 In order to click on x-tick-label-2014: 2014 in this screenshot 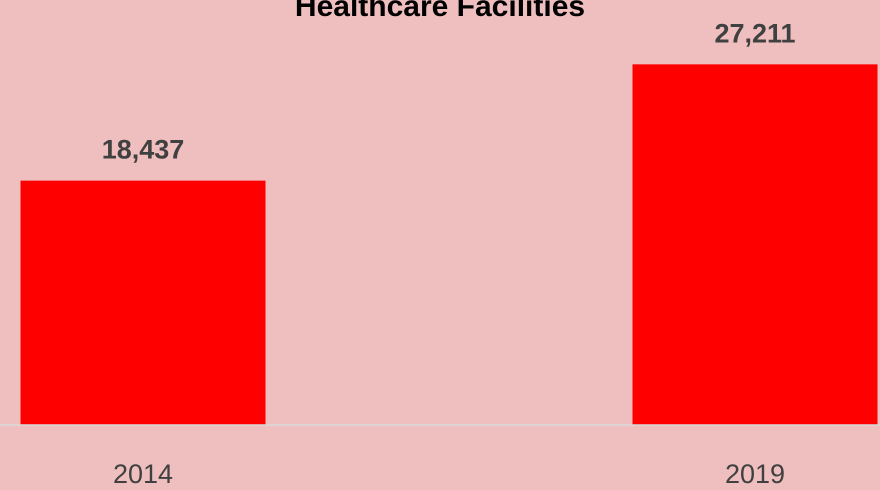, I will do `click(143, 474)`.